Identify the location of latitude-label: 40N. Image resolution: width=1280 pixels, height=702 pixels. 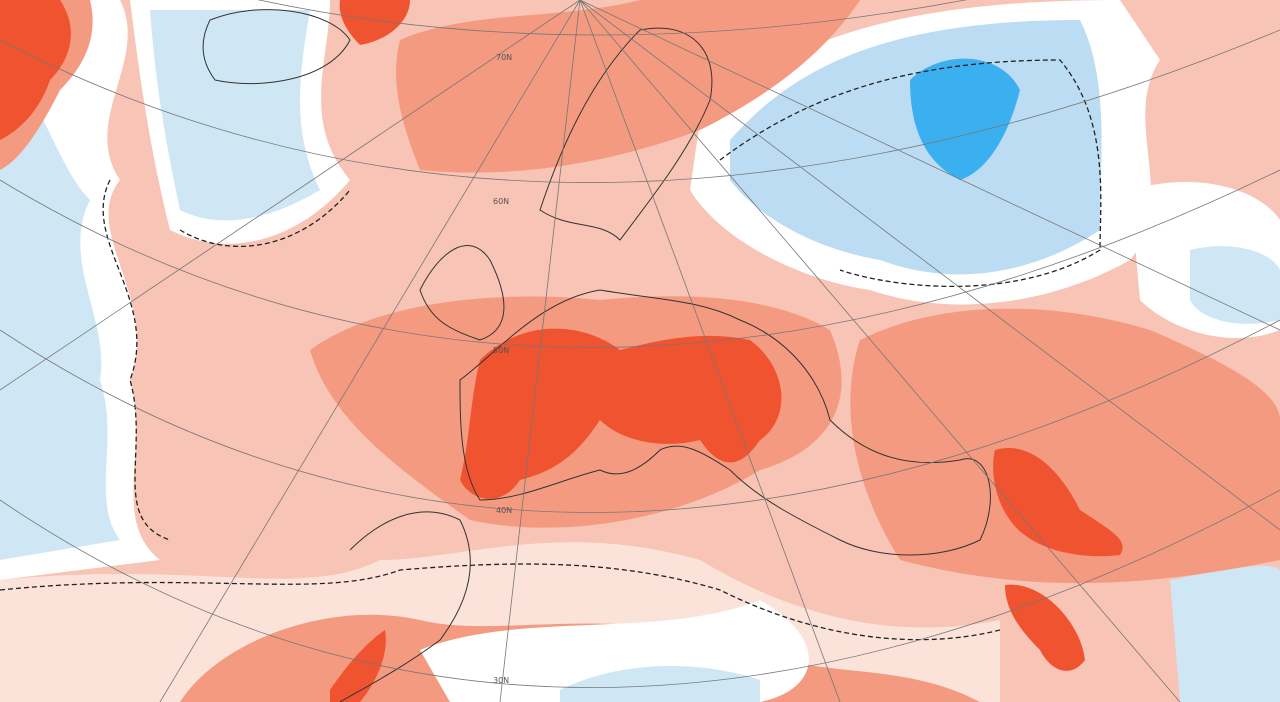
(504, 510).